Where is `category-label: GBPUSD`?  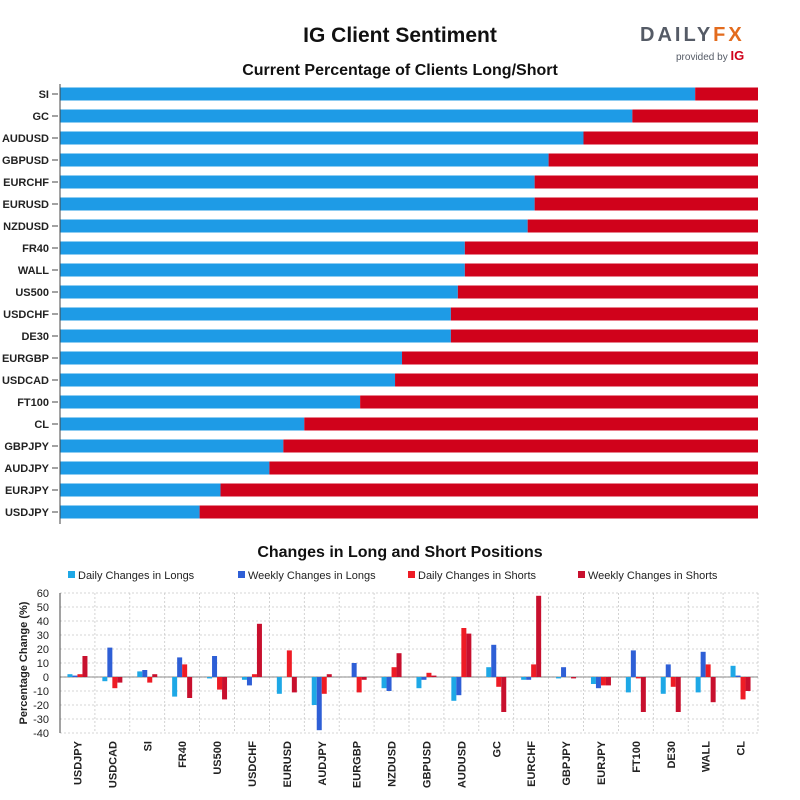
category-label: GBPUSD is located at coordinates (25, 161).